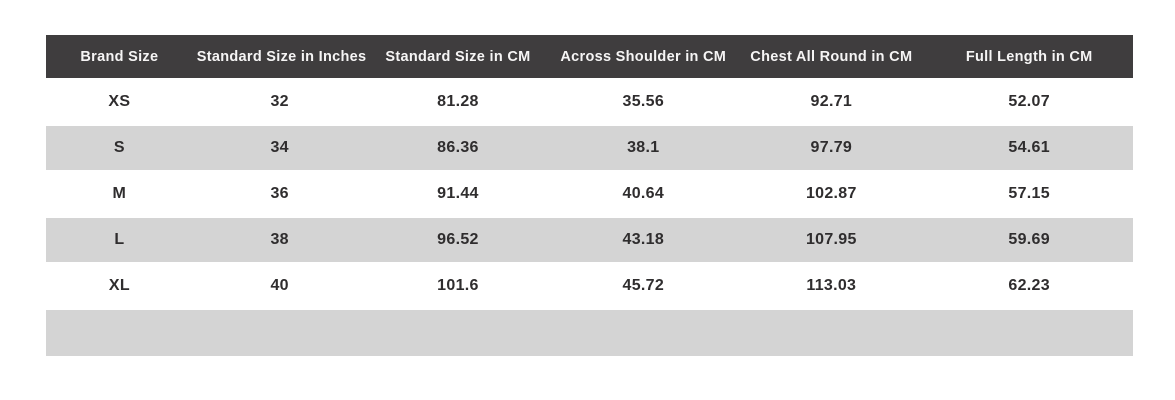 Image resolution: width=1175 pixels, height=400 pixels. Describe the element at coordinates (119, 194) in the screenshot. I see `brand-size-cell: M` at that location.